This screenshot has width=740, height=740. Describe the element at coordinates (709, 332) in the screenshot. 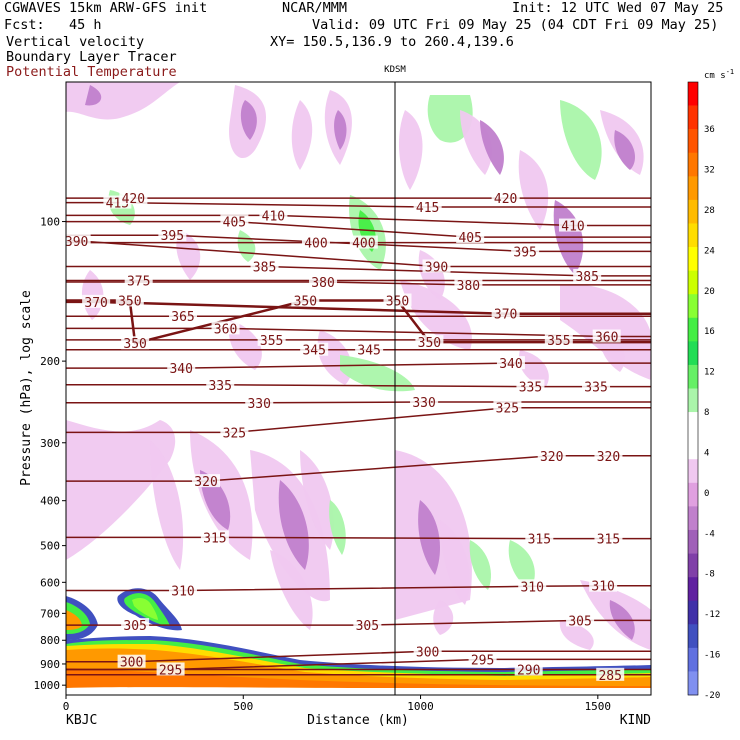

I see `colorbar-label: 16` at that location.